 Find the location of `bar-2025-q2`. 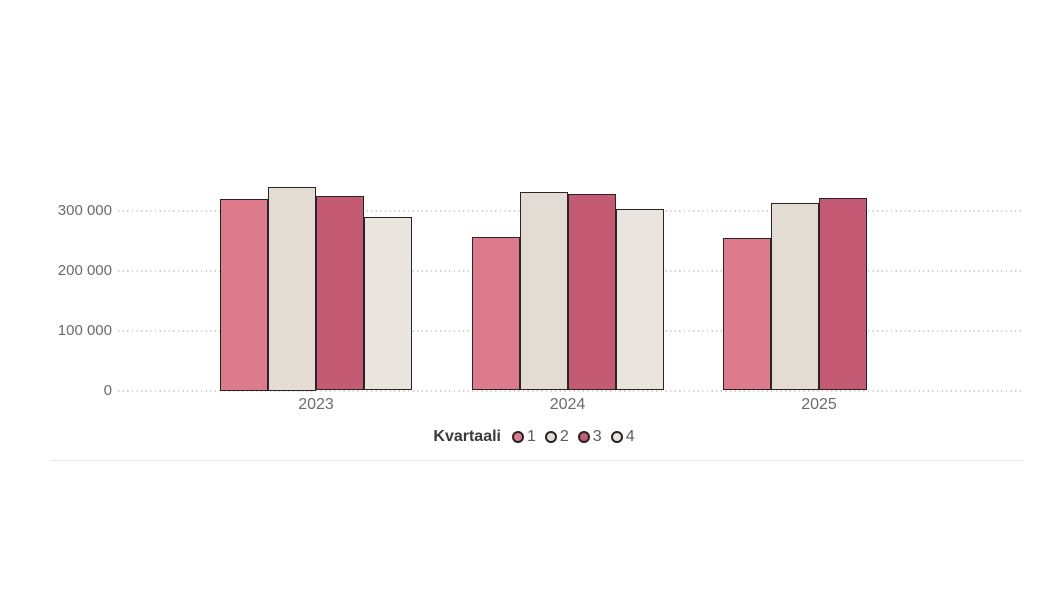

bar-2025-q2 is located at coordinates (795, 297).